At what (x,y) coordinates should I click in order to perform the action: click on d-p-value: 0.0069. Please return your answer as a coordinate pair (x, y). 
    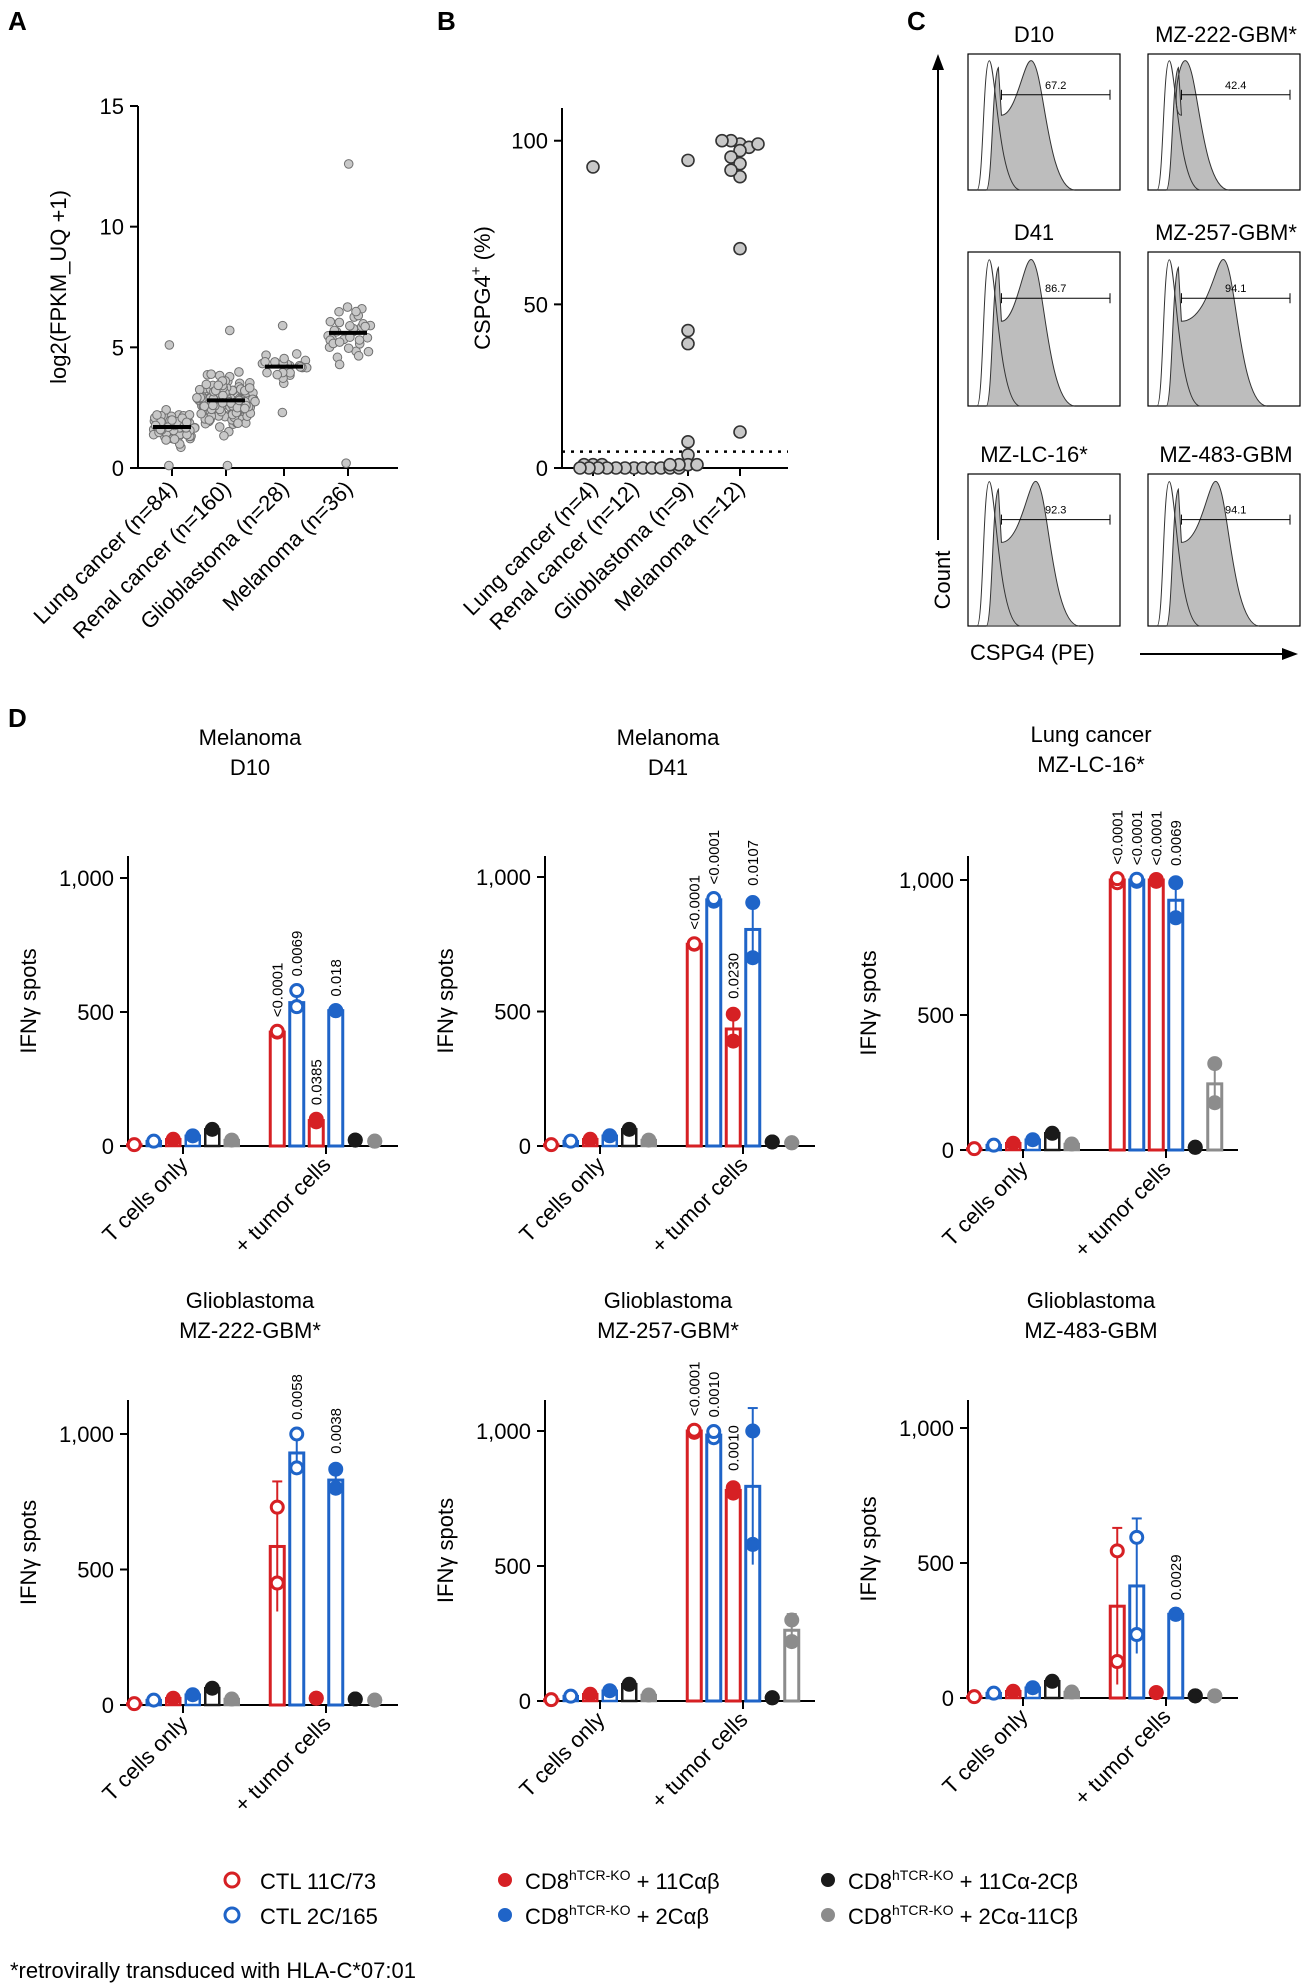
    Looking at the image, I should click on (297, 954).